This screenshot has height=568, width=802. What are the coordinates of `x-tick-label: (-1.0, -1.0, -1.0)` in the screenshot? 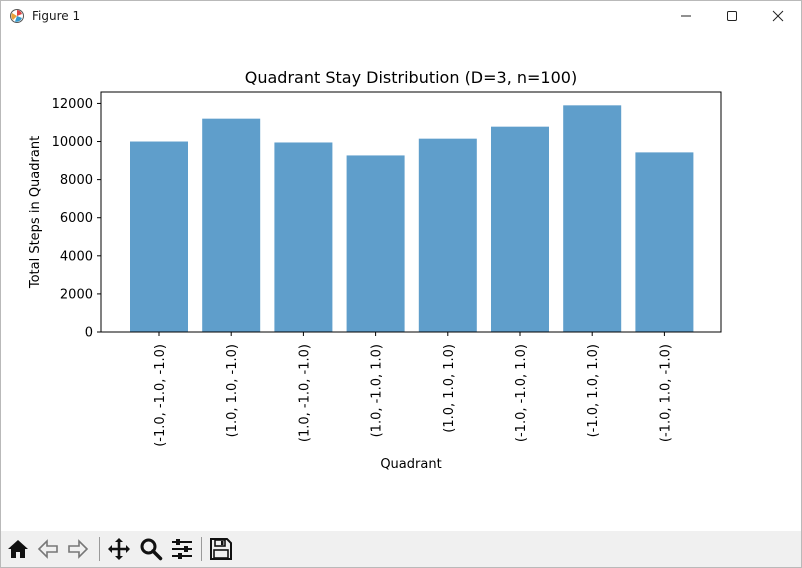 It's located at (160, 395).